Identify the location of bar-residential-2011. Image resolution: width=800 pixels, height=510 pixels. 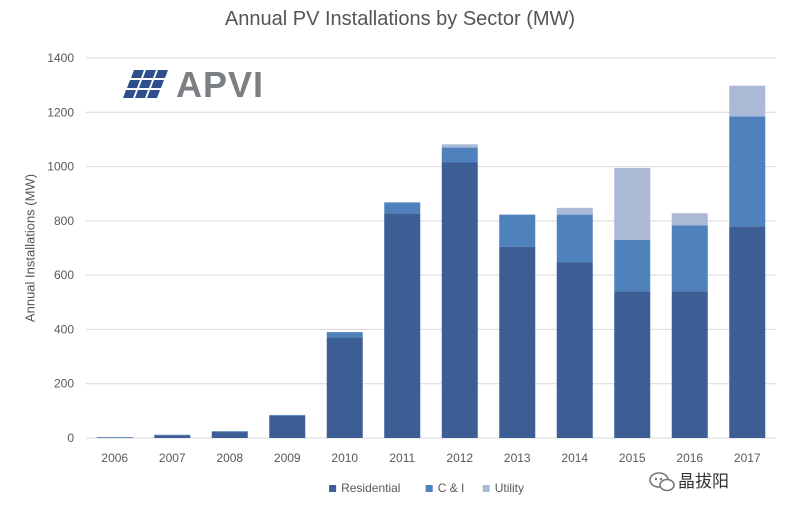
(402, 325).